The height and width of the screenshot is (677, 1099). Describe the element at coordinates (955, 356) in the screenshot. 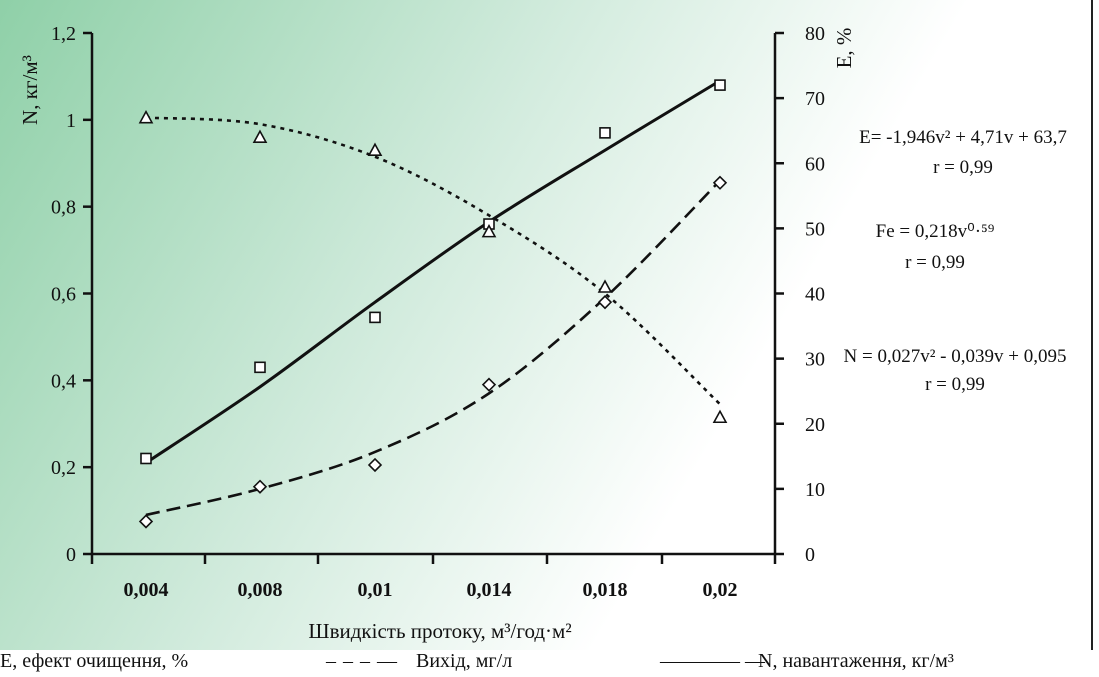

I see `annotation-line: N = 0,027v² - 0,039v + 0,095` at that location.